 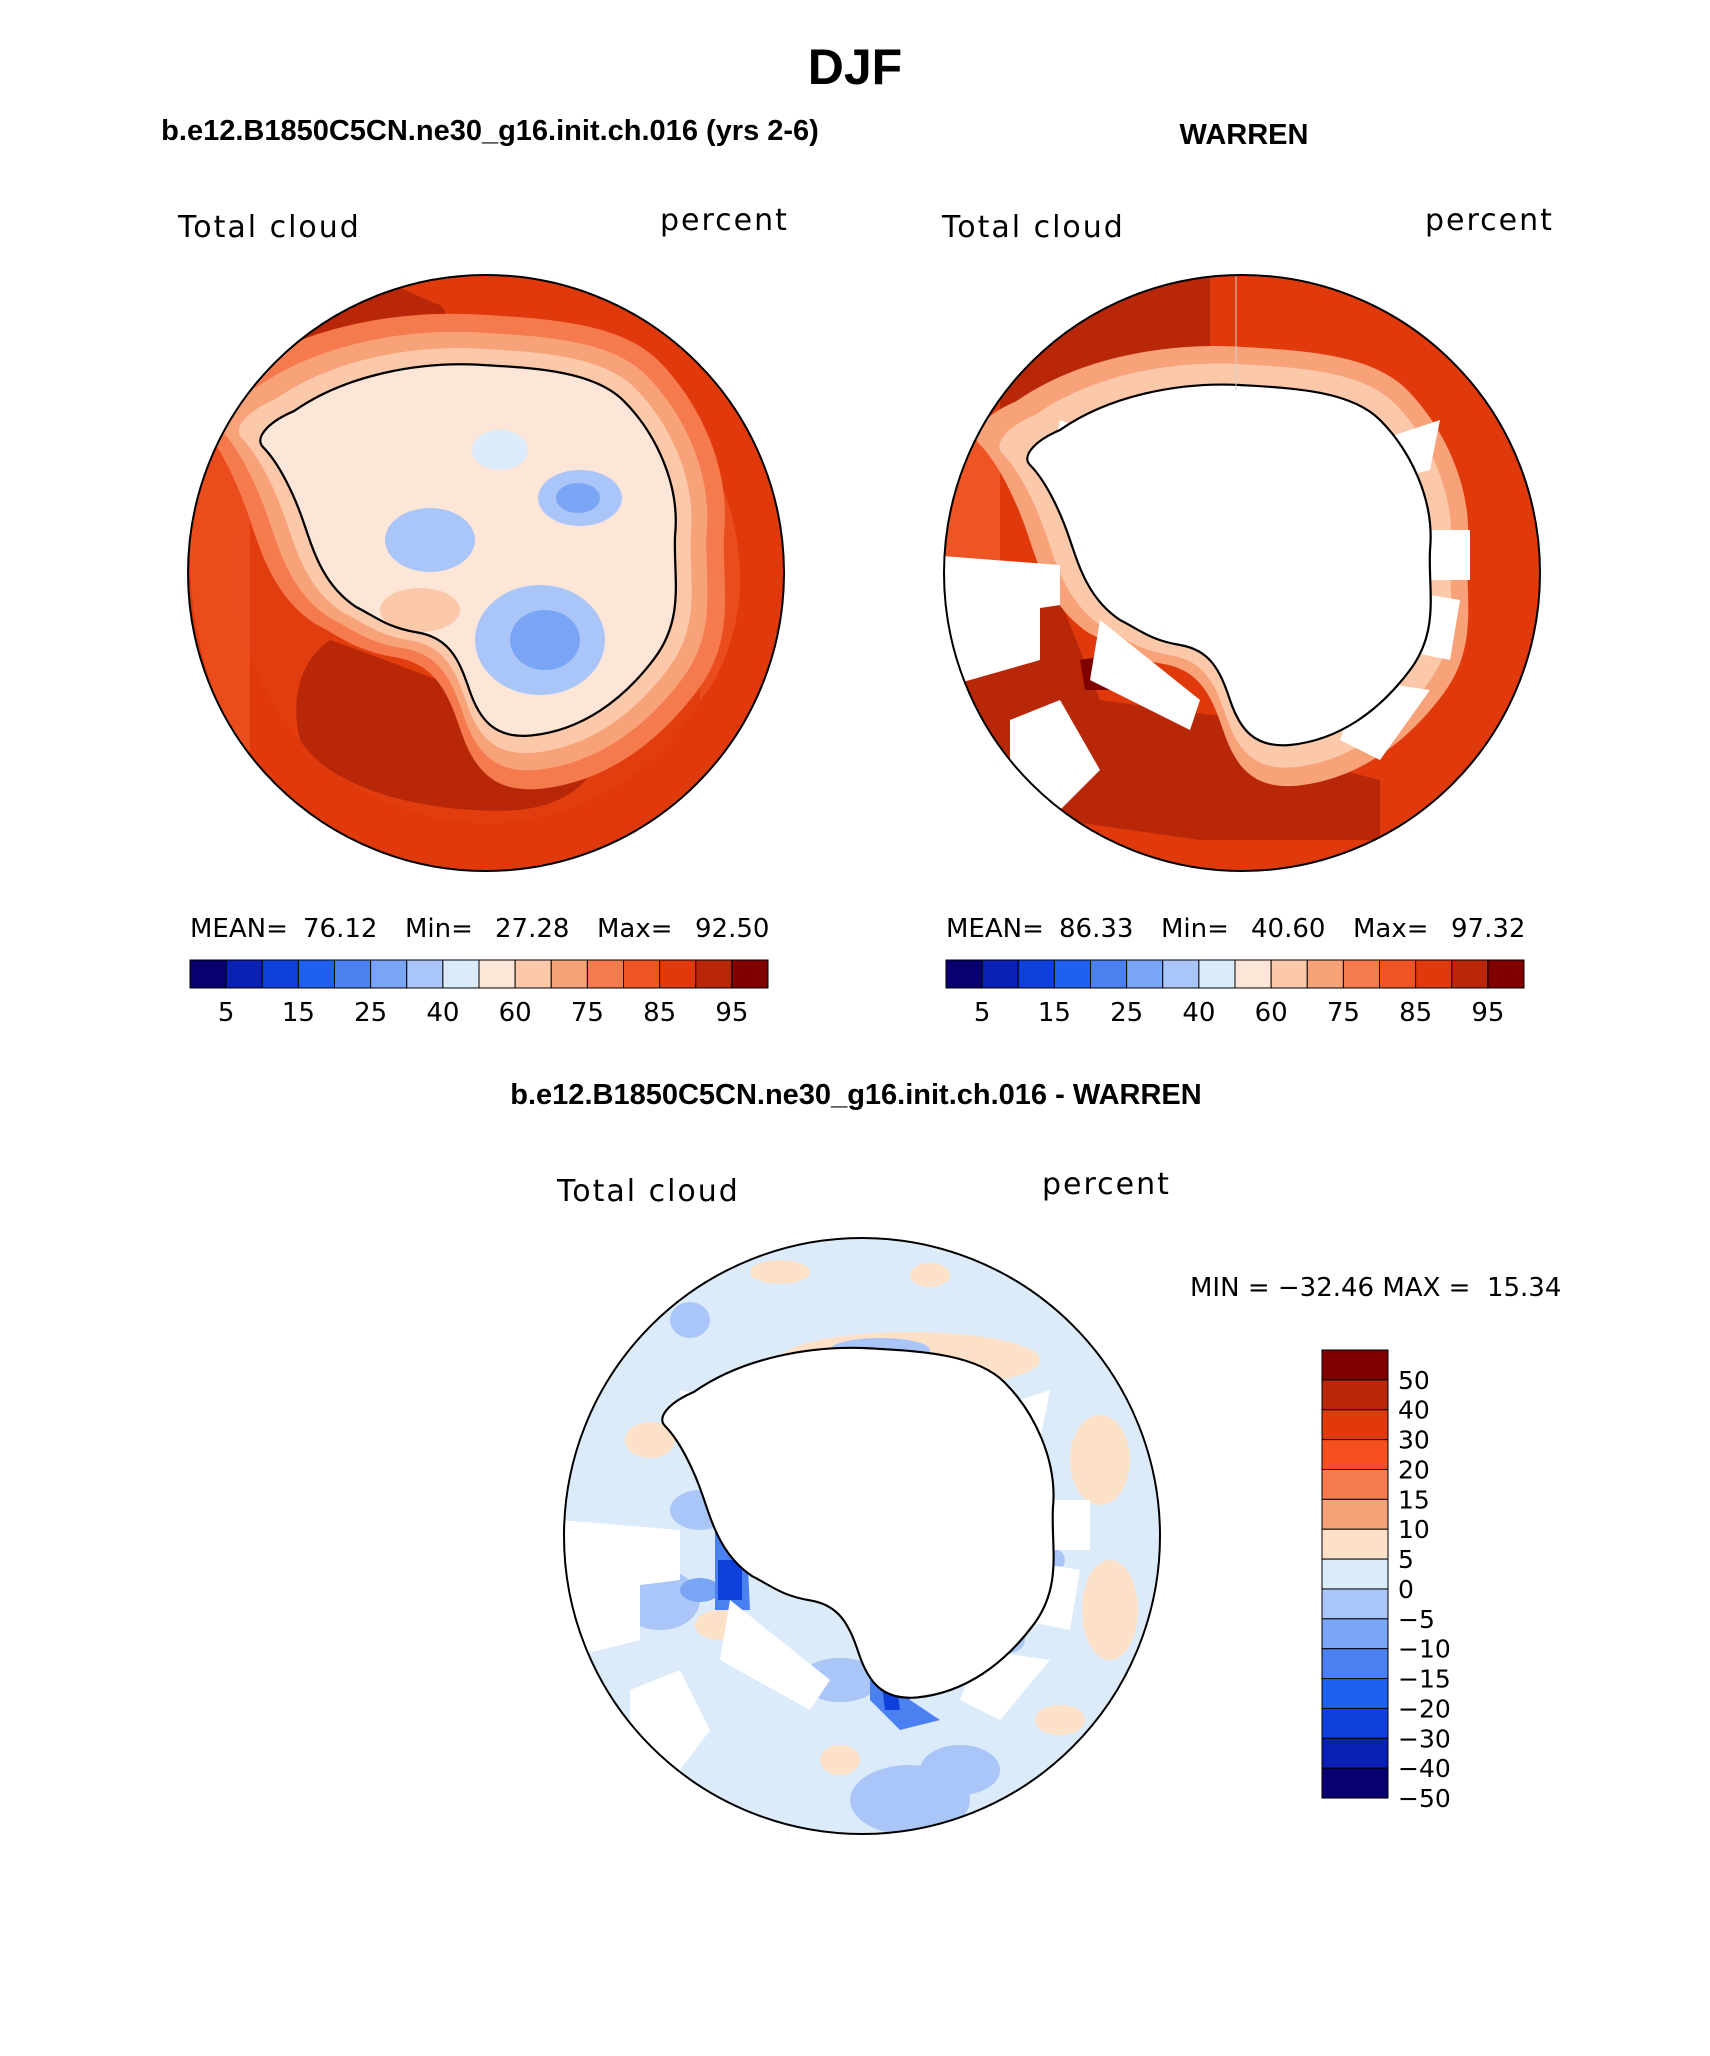 What do you see at coordinates (1416, 1619) in the screenshot?
I see `colorbar-tick-label: −5` at bounding box center [1416, 1619].